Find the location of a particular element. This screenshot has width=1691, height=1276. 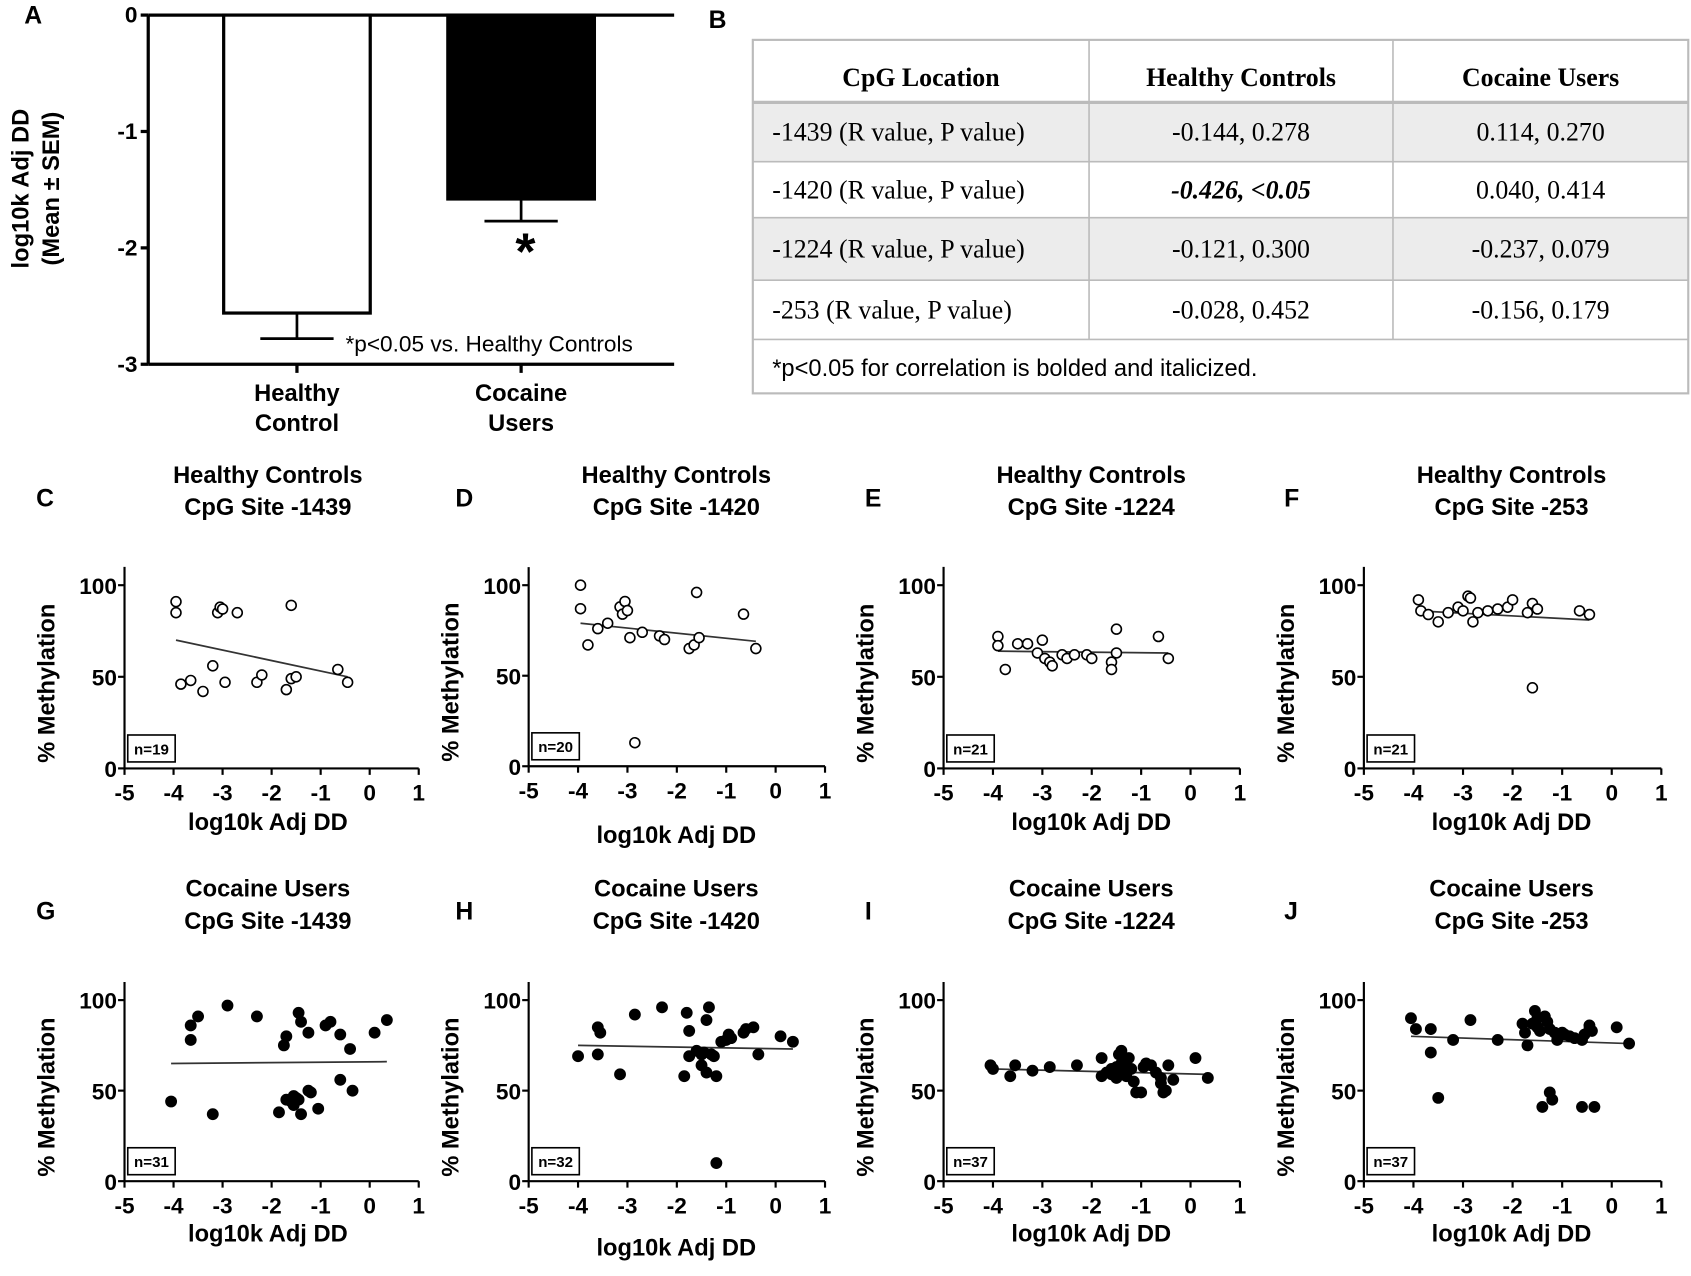

scatter-title-line2: CpG Site -253 is located at coordinates (1512, 508).